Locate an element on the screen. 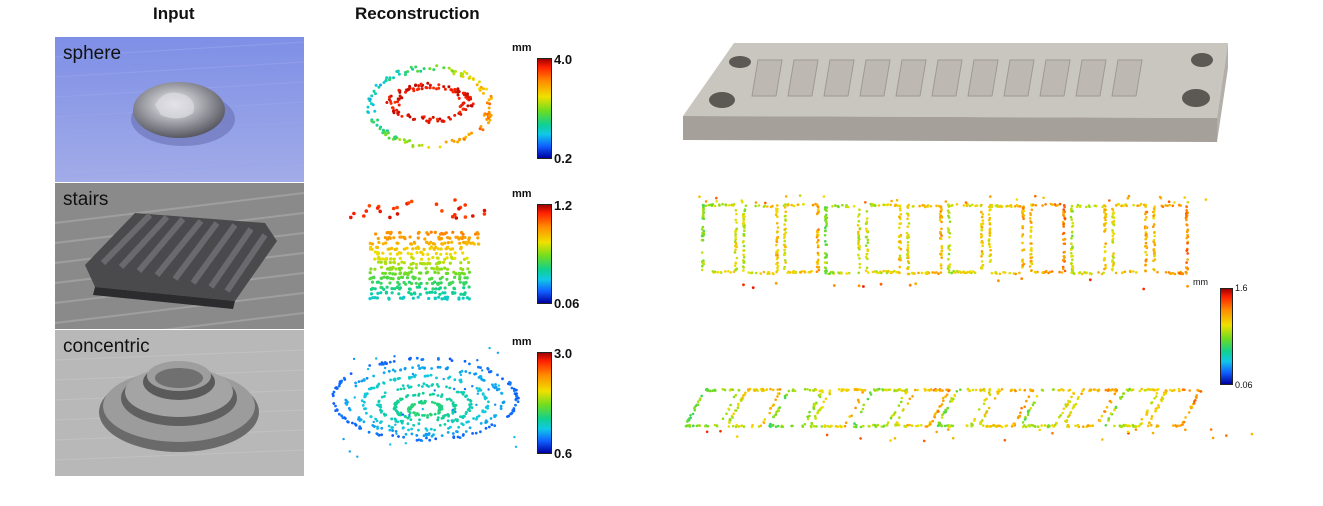 This screenshot has height=506, width=1323. concentric-photo: concentric is located at coordinates (179, 403).